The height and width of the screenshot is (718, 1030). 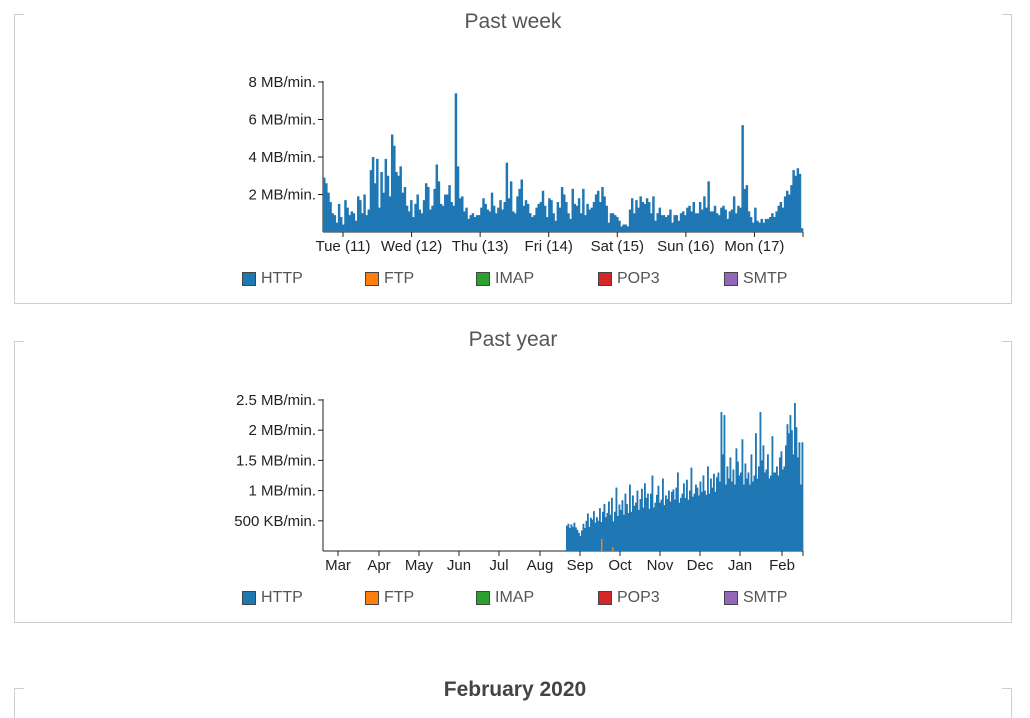 I want to click on imap-swatch, so click(x=483, y=598).